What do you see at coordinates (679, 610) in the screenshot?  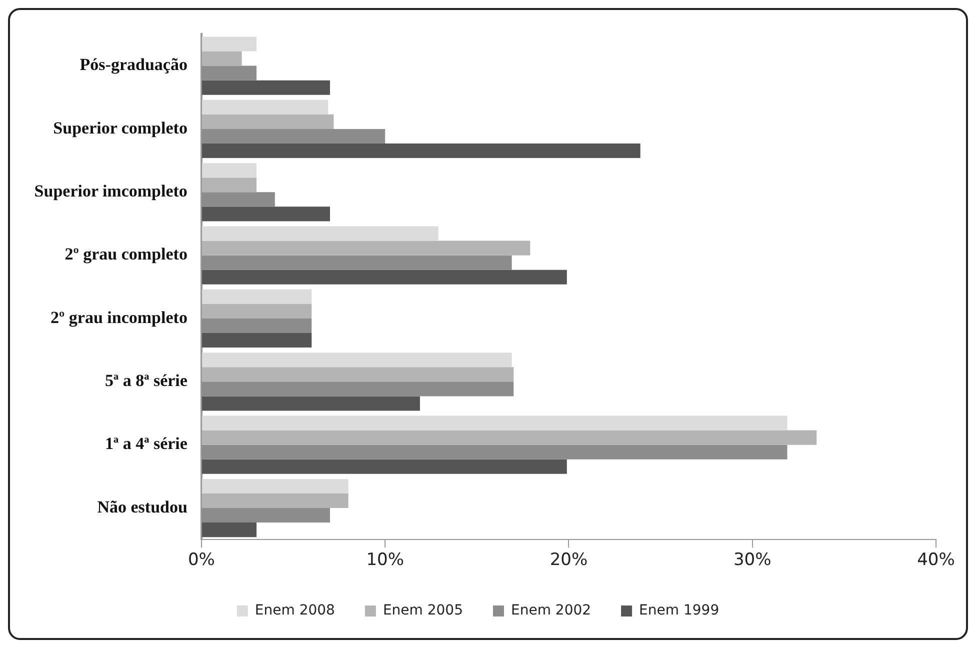 I see `legend-label: Enem 1999` at bounding box center [679, 610].